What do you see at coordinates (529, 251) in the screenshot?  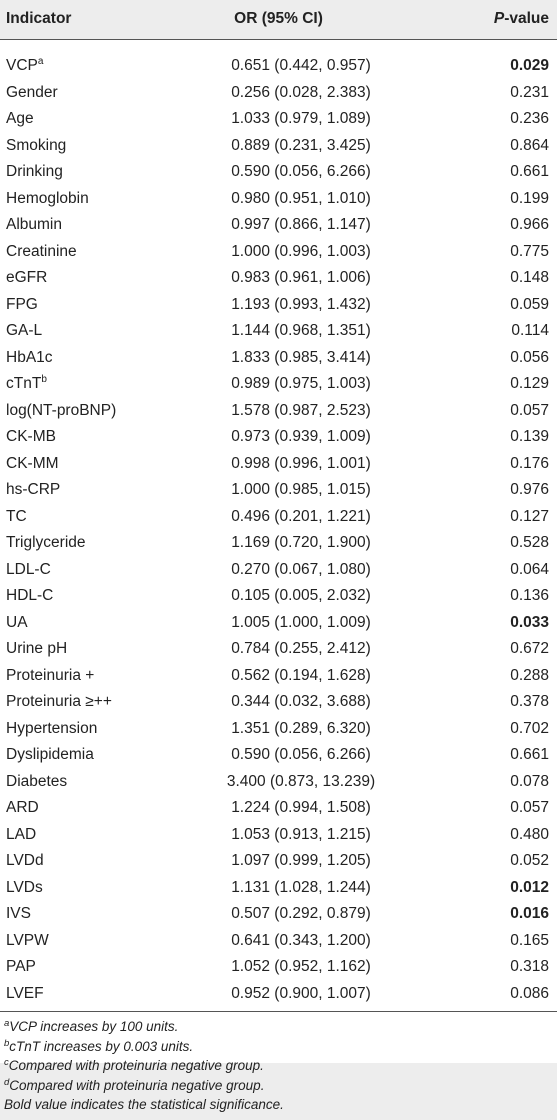 I see `p-value-cell: 0.775` at bounding box center [529, 251].